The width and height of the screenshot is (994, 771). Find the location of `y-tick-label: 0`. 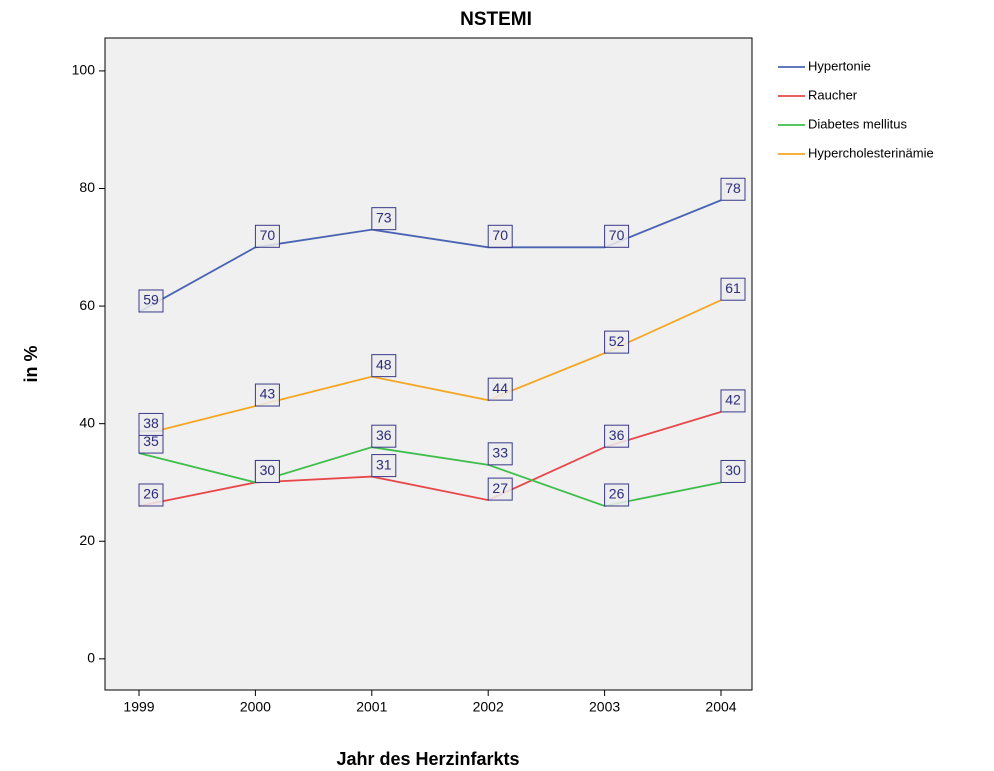

y-tick-label: 0 is located at coordinates (91, 658).